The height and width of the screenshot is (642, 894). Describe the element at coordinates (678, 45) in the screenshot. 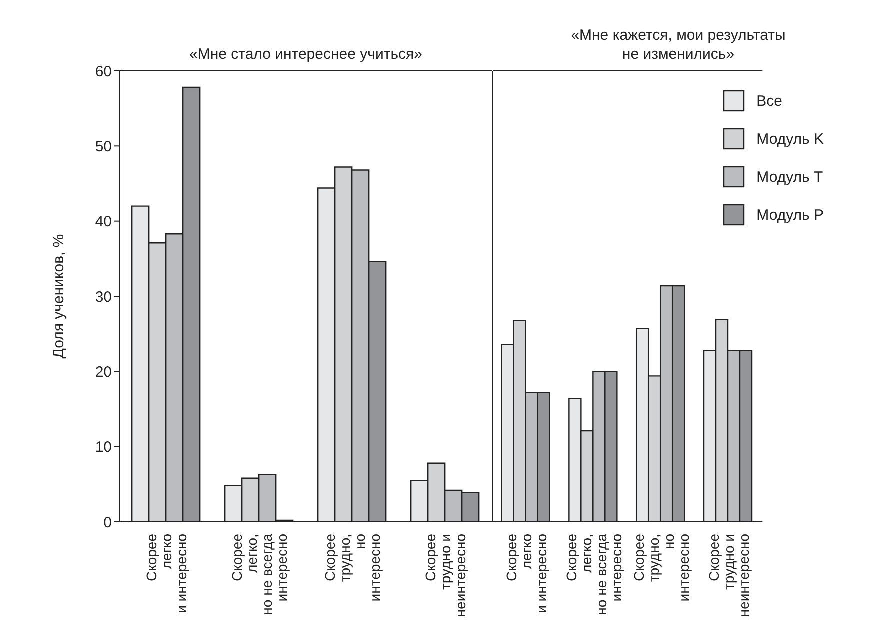

I see `chart-title: «Мне кажется, мои результаты не изменились»` at that location.